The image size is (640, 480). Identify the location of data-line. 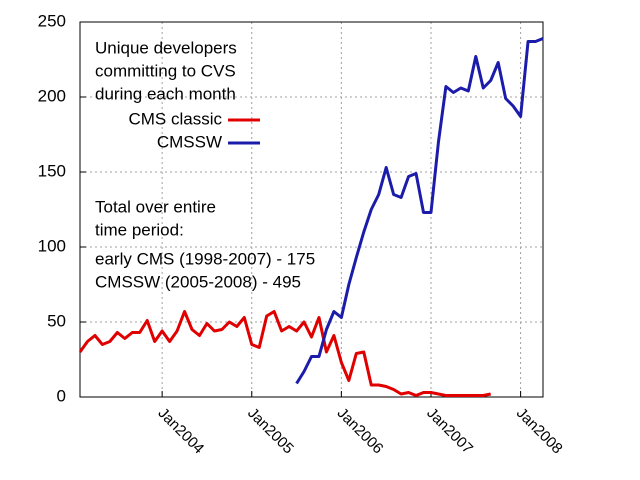
(285, 353).